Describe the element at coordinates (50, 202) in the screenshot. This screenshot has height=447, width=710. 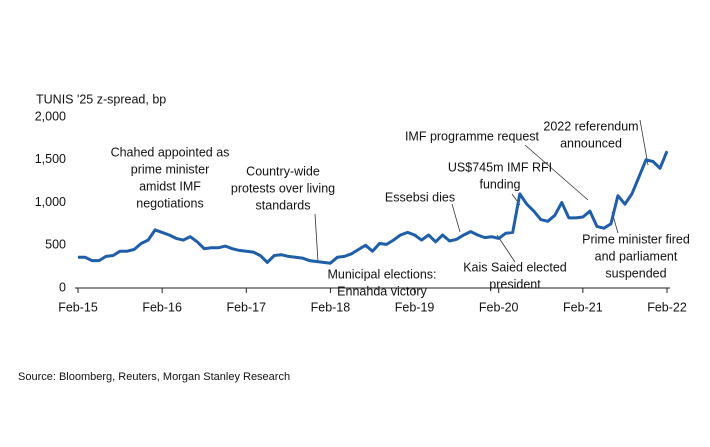
I see `y-tick-label: 1,000` at that location.